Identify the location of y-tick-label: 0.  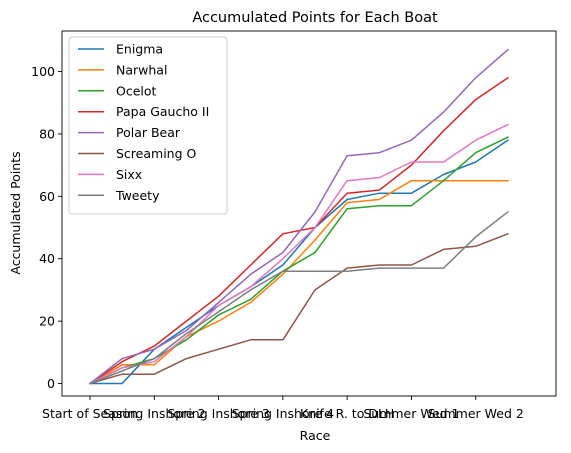
(51, 383).